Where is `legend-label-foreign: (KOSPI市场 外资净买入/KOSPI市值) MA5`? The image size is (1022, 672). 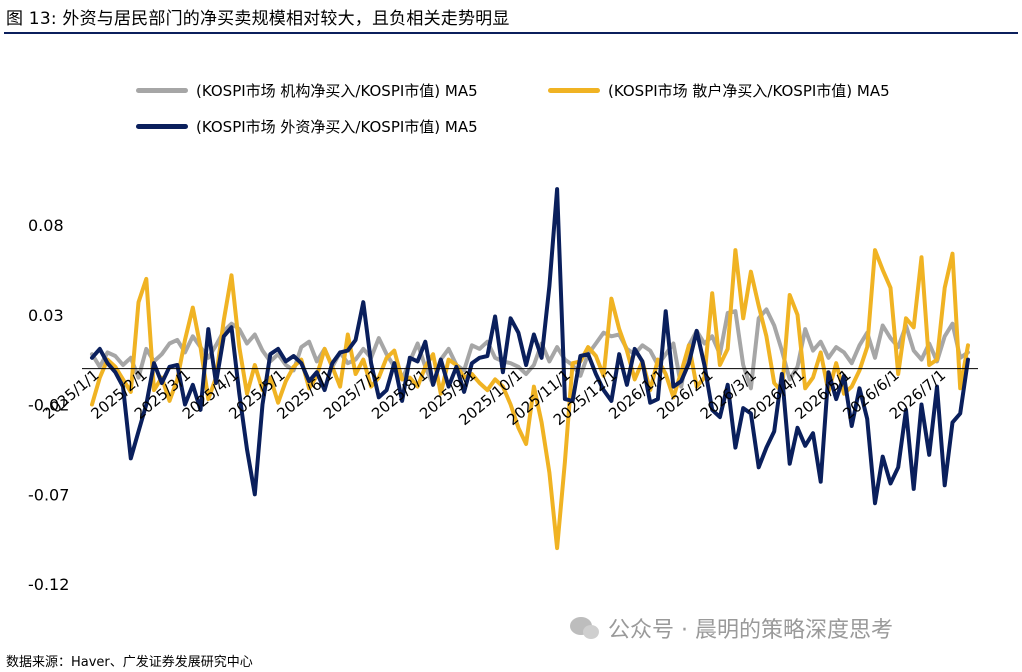
legend-label-foreign: (KOSPI市场 外资净买入/KOSPI市值) MA5 is located at coordinates (337, 127).